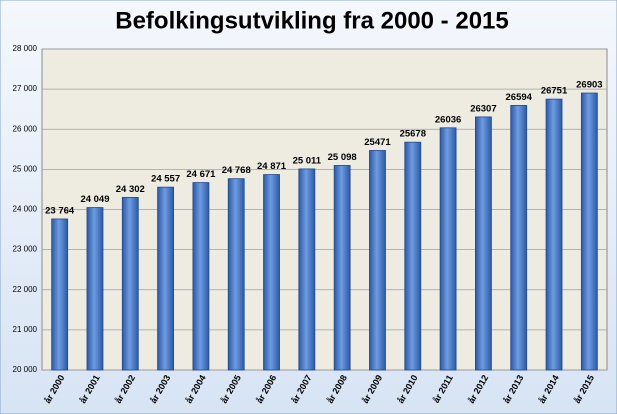 This screenshot has height=414, width=617. Describe the element at coordinates (236, 170) in the screenshot. I see `value-label: 24 768` at that location.